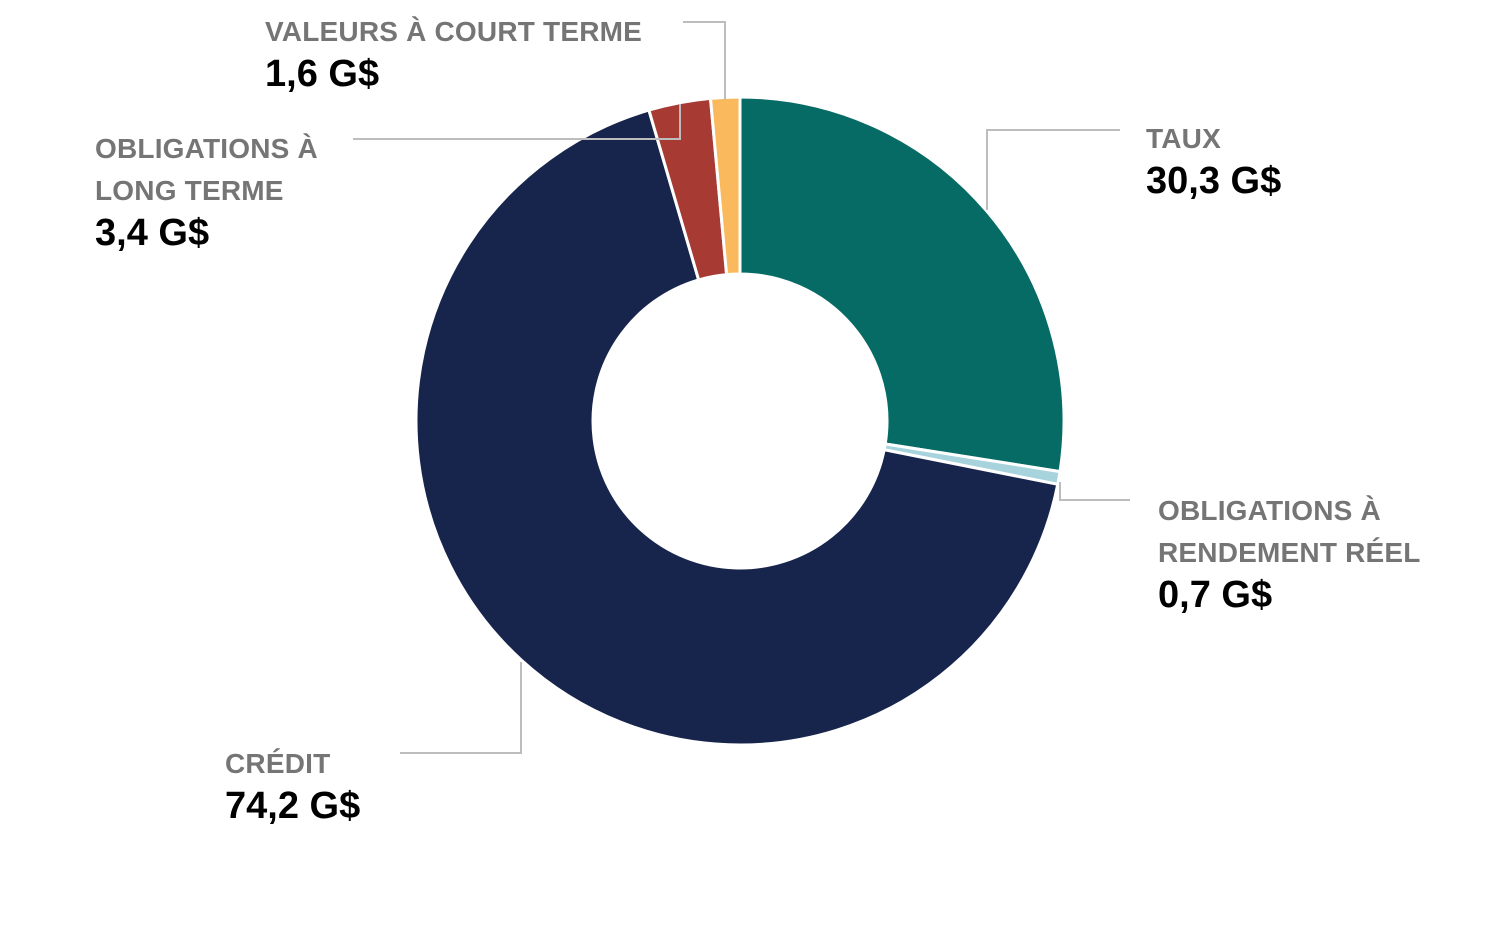 The image size is (1485, 932). What do you see at coordinates (704, 60) in the screenshot?
I see `leader-line-court-terme` at bounding box center [704, 60].